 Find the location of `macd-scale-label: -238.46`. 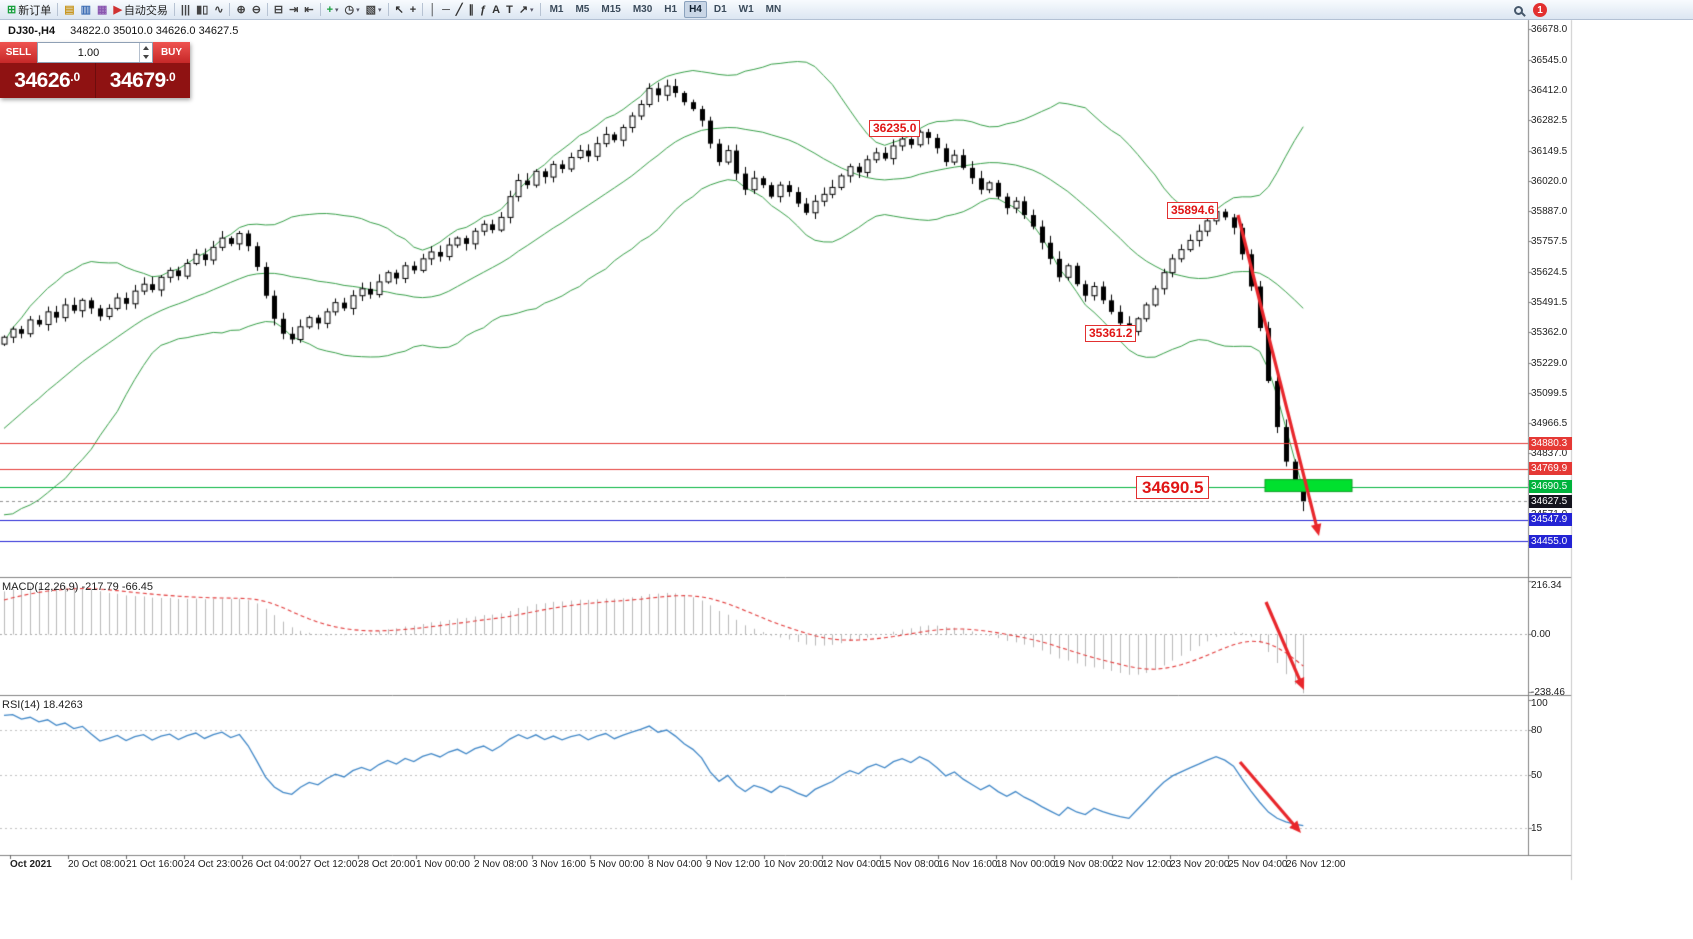

macd-scale-label: -238.46 is located at coordinates (1548, 692).